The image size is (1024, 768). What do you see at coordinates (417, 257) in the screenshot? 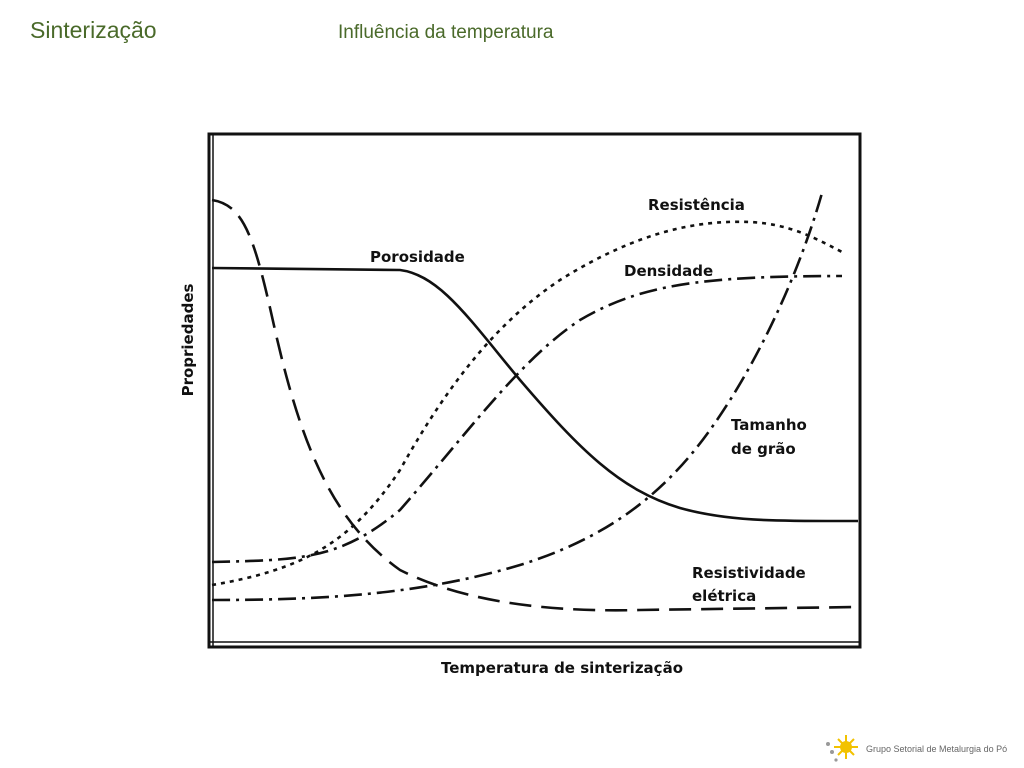
I see `curve-label: Porosidade` at bounding box center [417, 257].